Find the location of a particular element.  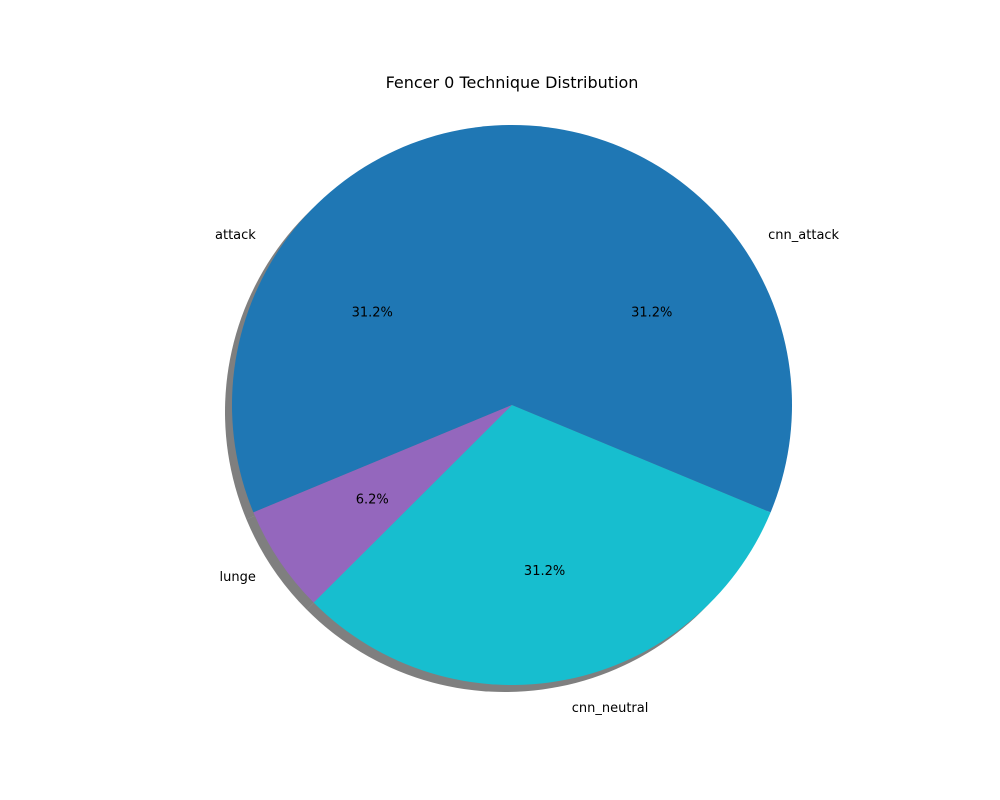

slice-pct-label-cnn-attack: 31.2% is located at coordinates (651, 313).